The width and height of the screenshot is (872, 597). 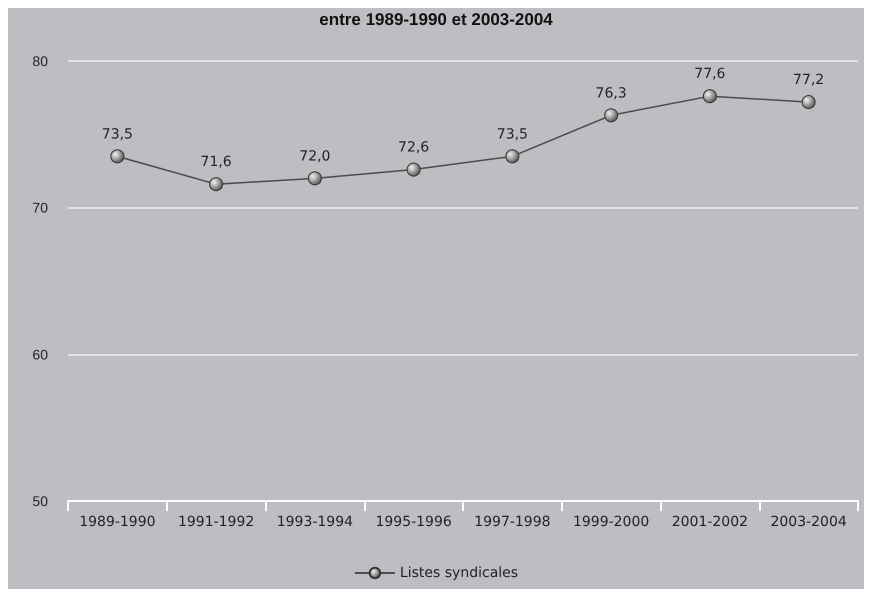 What do you see at coordinates (710, 74) in the screenshot?
I see `data-label: 77,6` at bounding box center [710, 74].